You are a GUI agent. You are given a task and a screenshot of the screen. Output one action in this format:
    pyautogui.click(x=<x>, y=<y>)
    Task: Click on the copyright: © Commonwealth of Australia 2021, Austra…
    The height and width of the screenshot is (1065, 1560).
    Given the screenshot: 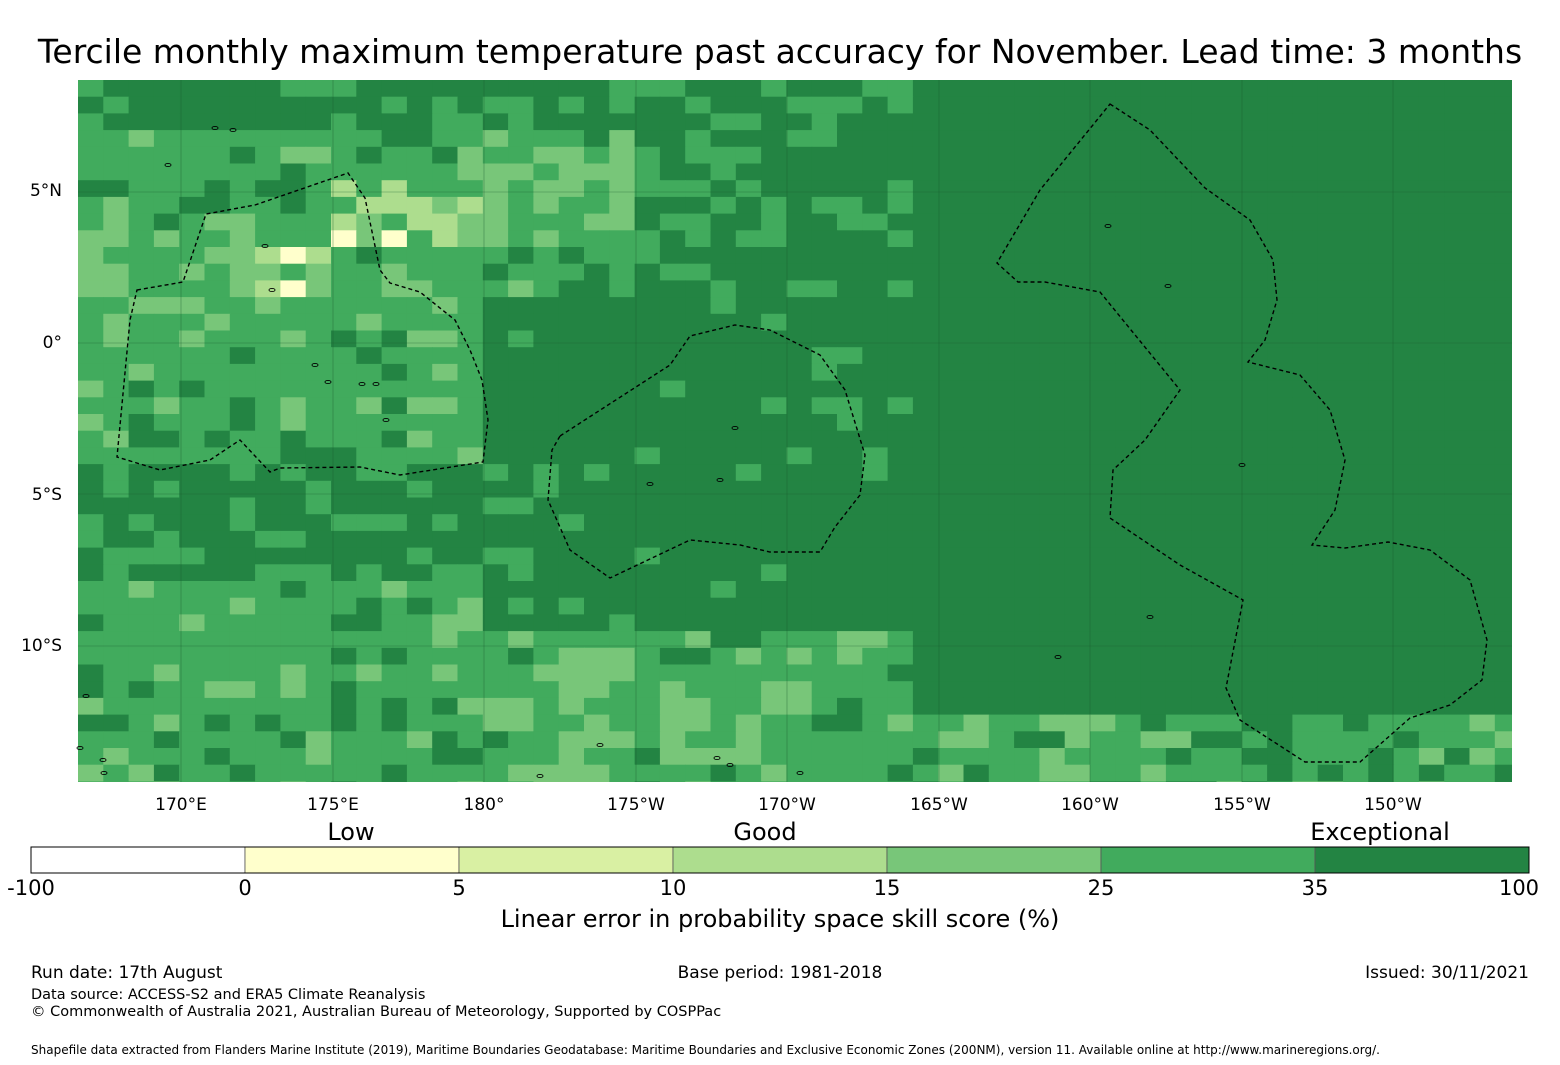 What is the action you would take?
    pyautogui.click(x=376, y=1012)
    